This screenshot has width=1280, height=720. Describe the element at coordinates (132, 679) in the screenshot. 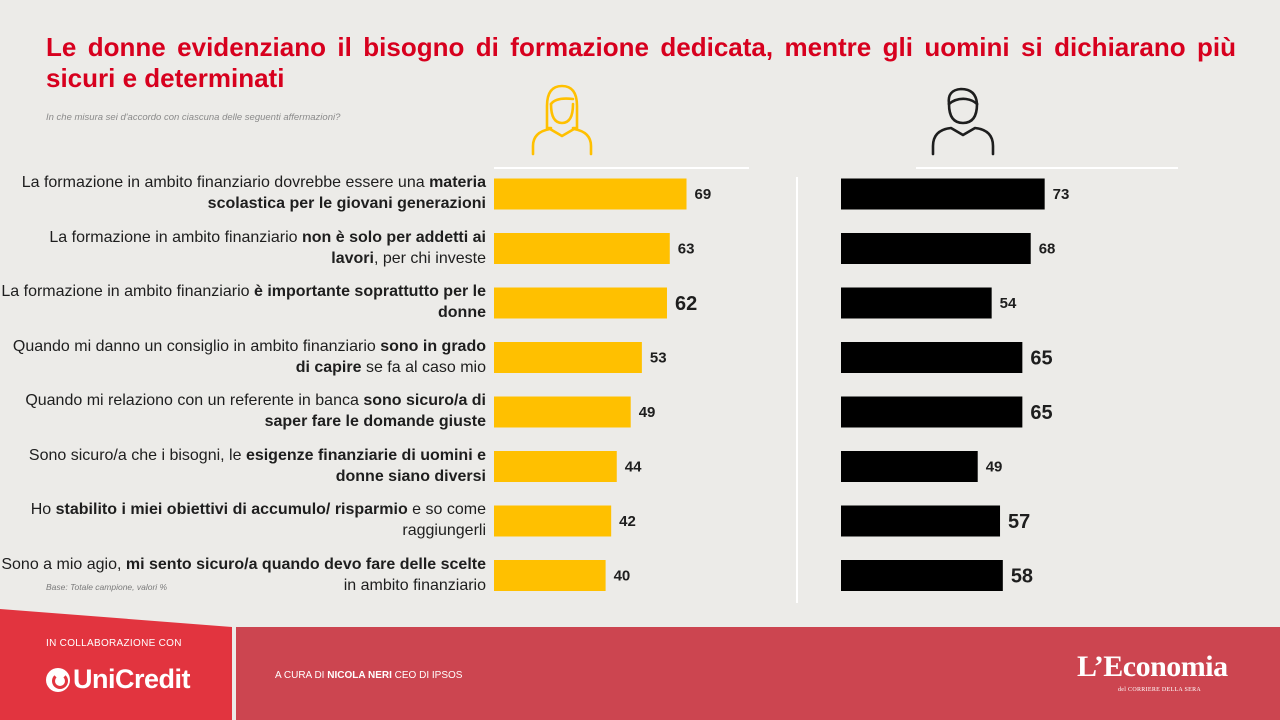

I see `unicredit-wordmark: UniCredit` at that location.